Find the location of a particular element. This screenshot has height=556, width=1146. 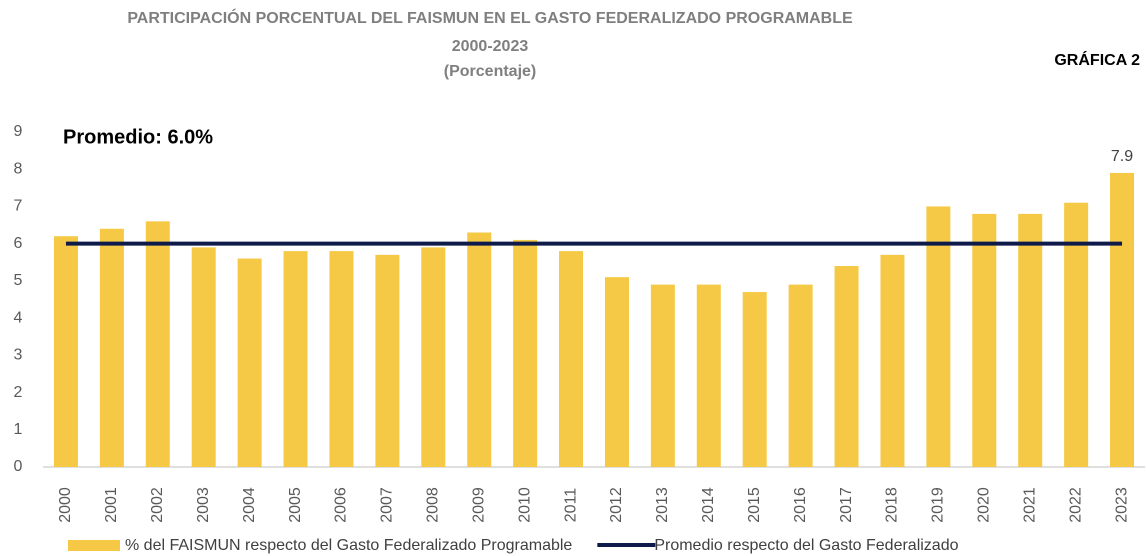

x-tick-label: 2001 is located at coordinates (111, 505).